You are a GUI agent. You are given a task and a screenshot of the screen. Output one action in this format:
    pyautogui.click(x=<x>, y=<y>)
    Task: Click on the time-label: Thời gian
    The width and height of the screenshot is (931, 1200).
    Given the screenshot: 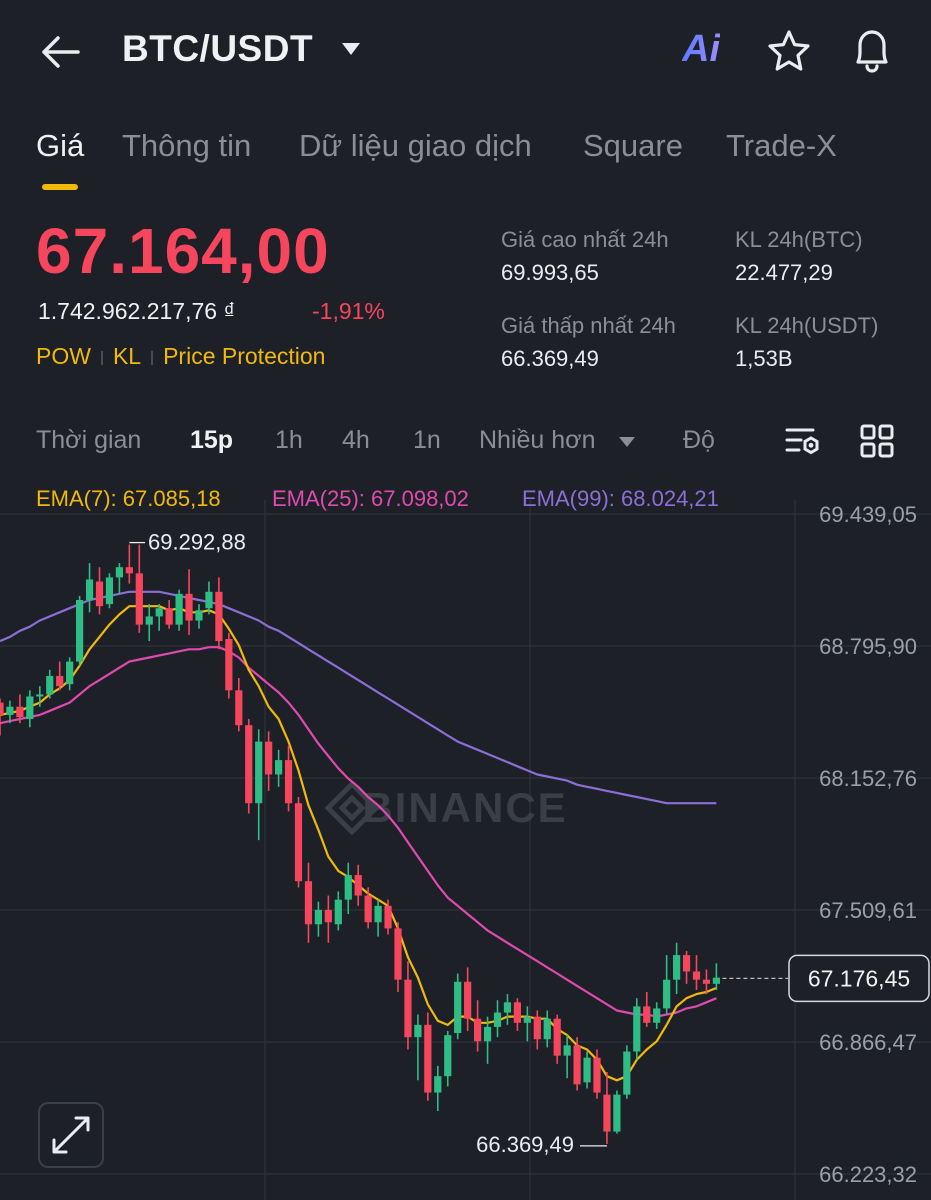 What is the action you would take?
    pyautogui.click(x=89, y=440)
    